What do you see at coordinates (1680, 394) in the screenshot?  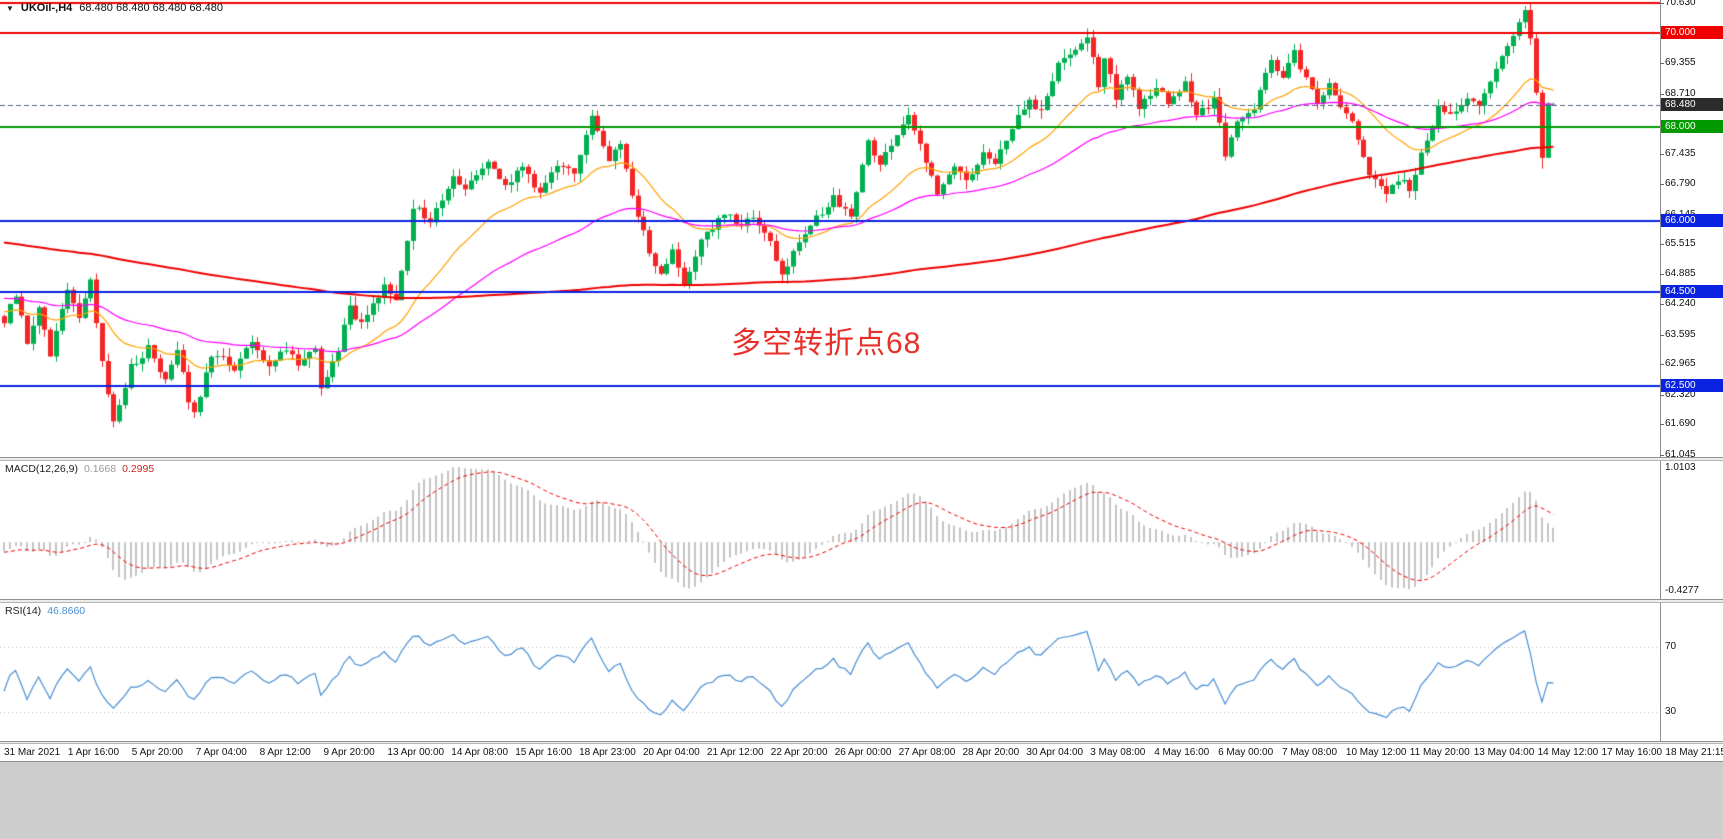 I see `price-tick-label: 62.320` at bounding box center [1680, 394].